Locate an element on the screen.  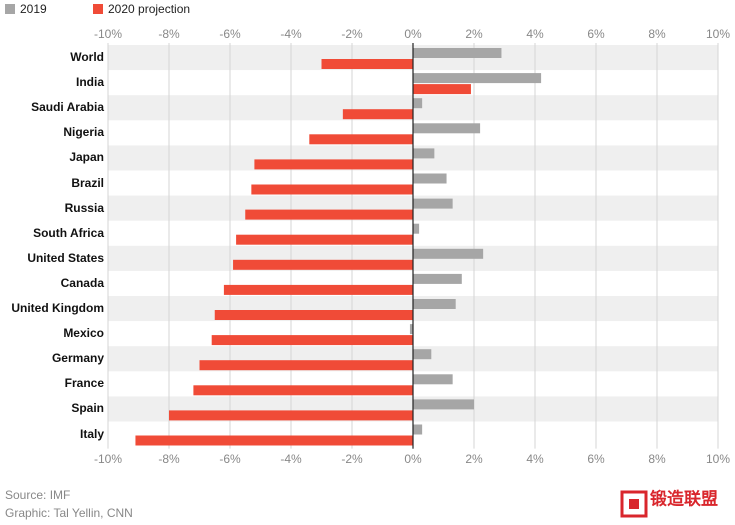
x-tick-label-top: -10% is located at coordinates (108, 34).